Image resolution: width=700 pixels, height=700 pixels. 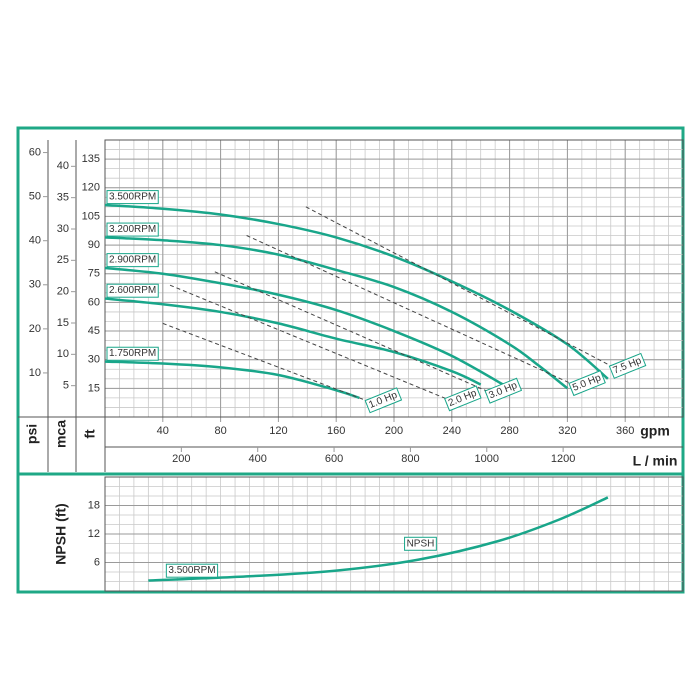 What do you see at coordinates (61, 533) in the screenshot?
I see `npsh-label: NPSH (ft)` at bounding box center [61, 533].